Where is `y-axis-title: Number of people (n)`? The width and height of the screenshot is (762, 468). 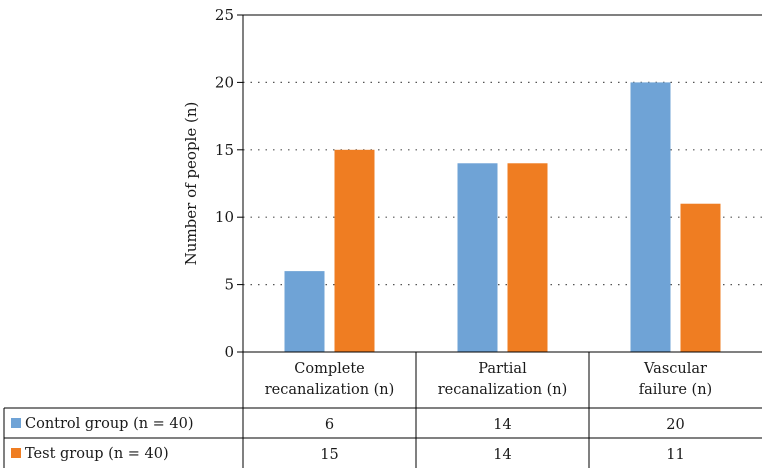
y-axis-title: Number of people (n) is located at coordinates (191, 184).